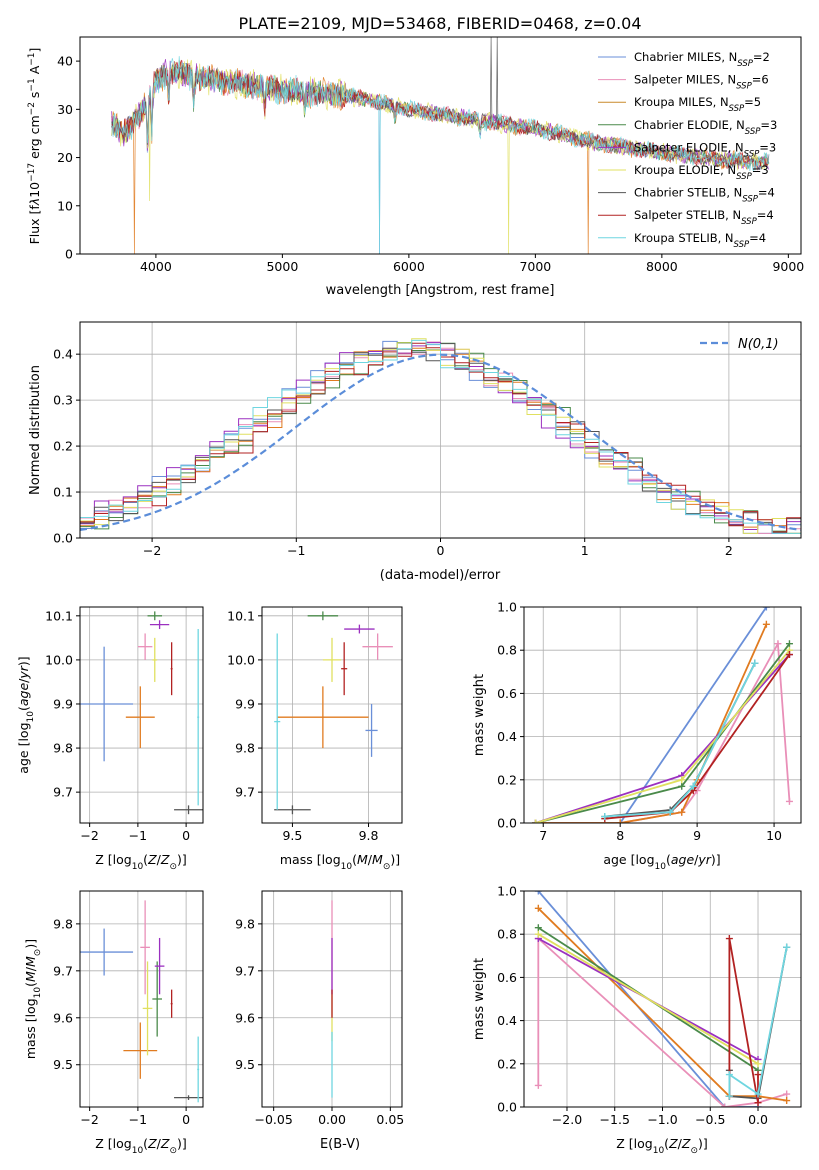  I want to click on x-tick-label: −1.5, so click(615, 1119).